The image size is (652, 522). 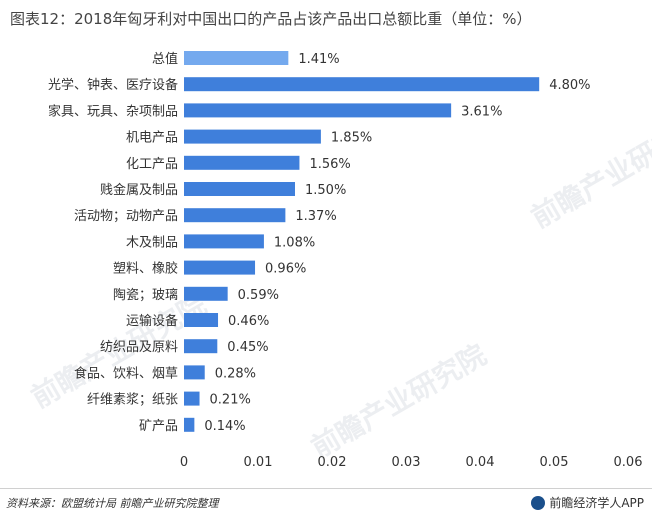 I want to click on category-label: 矿产品, so click(x=158, y=426).